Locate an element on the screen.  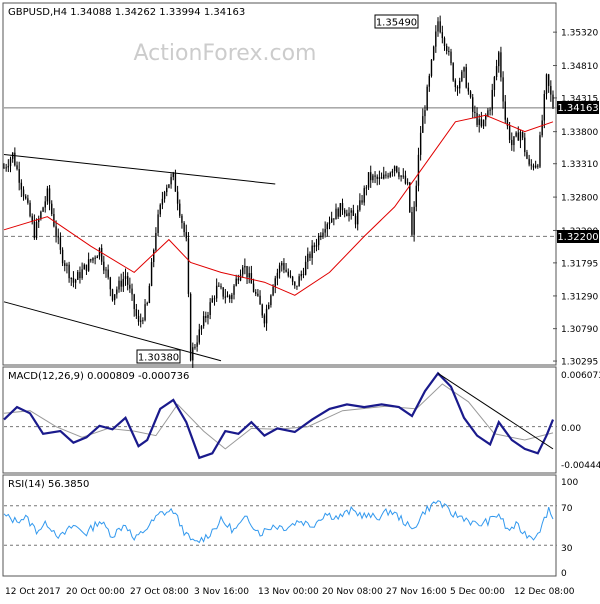
price-tick-label: 1.33800 is located at coordinates (579, 133).